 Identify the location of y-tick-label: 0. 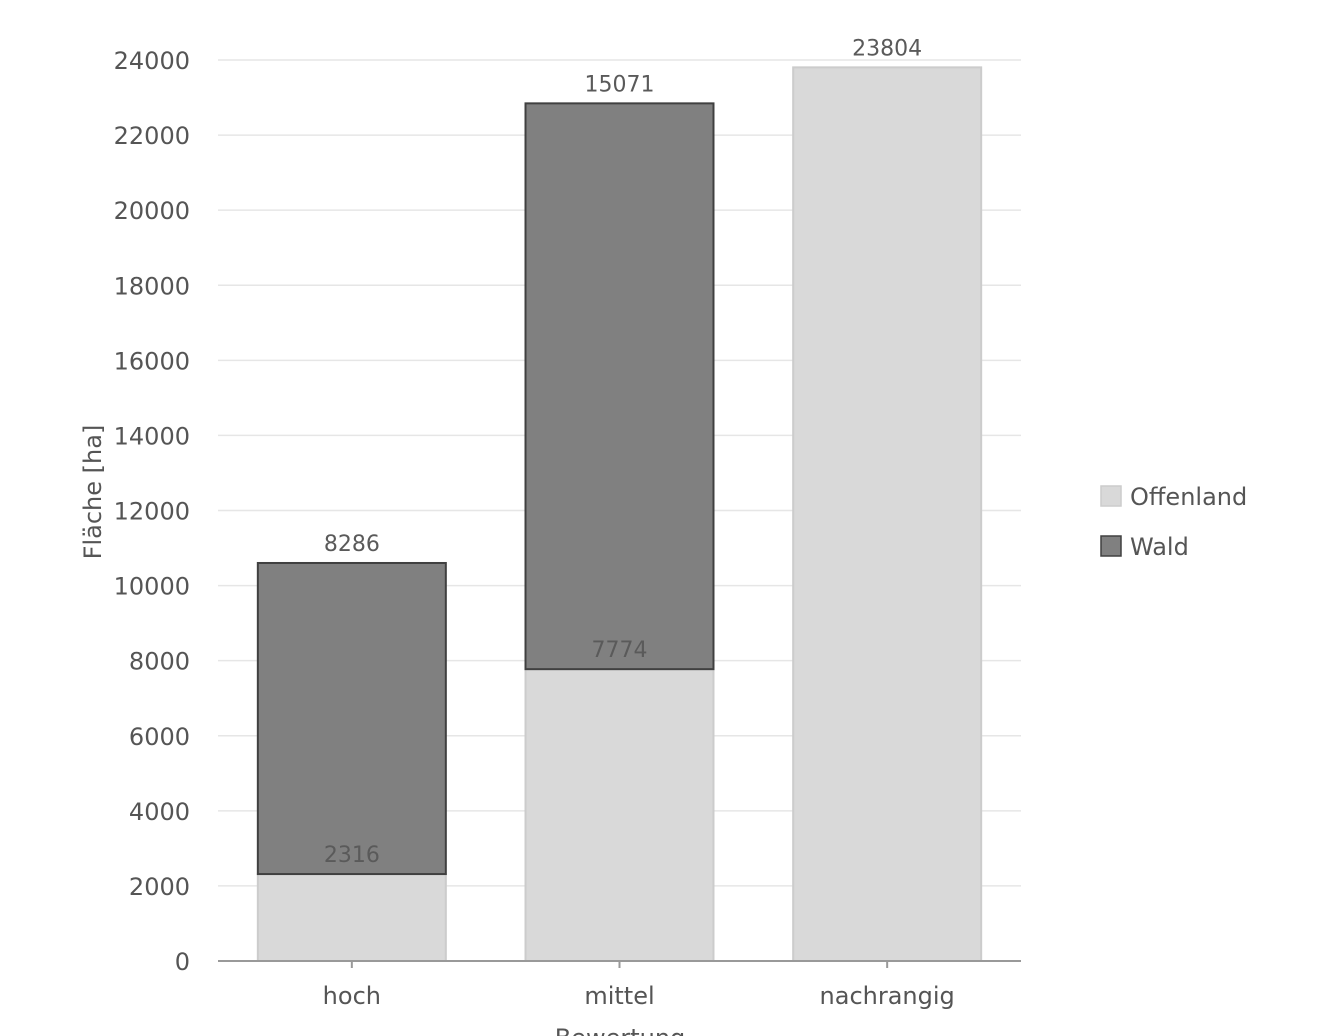
(182, 962).